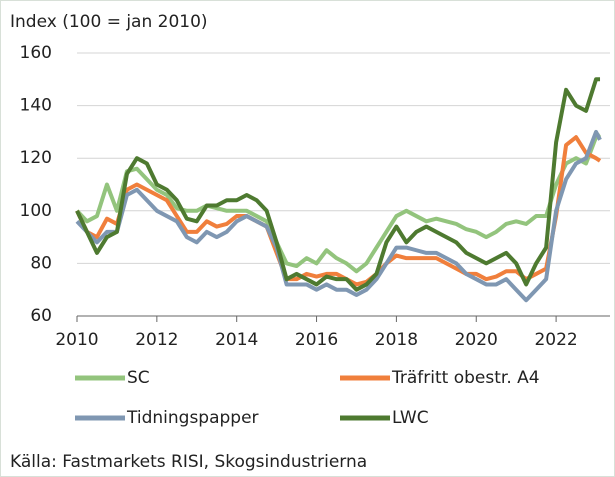 This screenshot has width=615, height=477. Describe the element at coordinates (36, 158) in the screenshot. I see `y-tick-label: 120` at that location.